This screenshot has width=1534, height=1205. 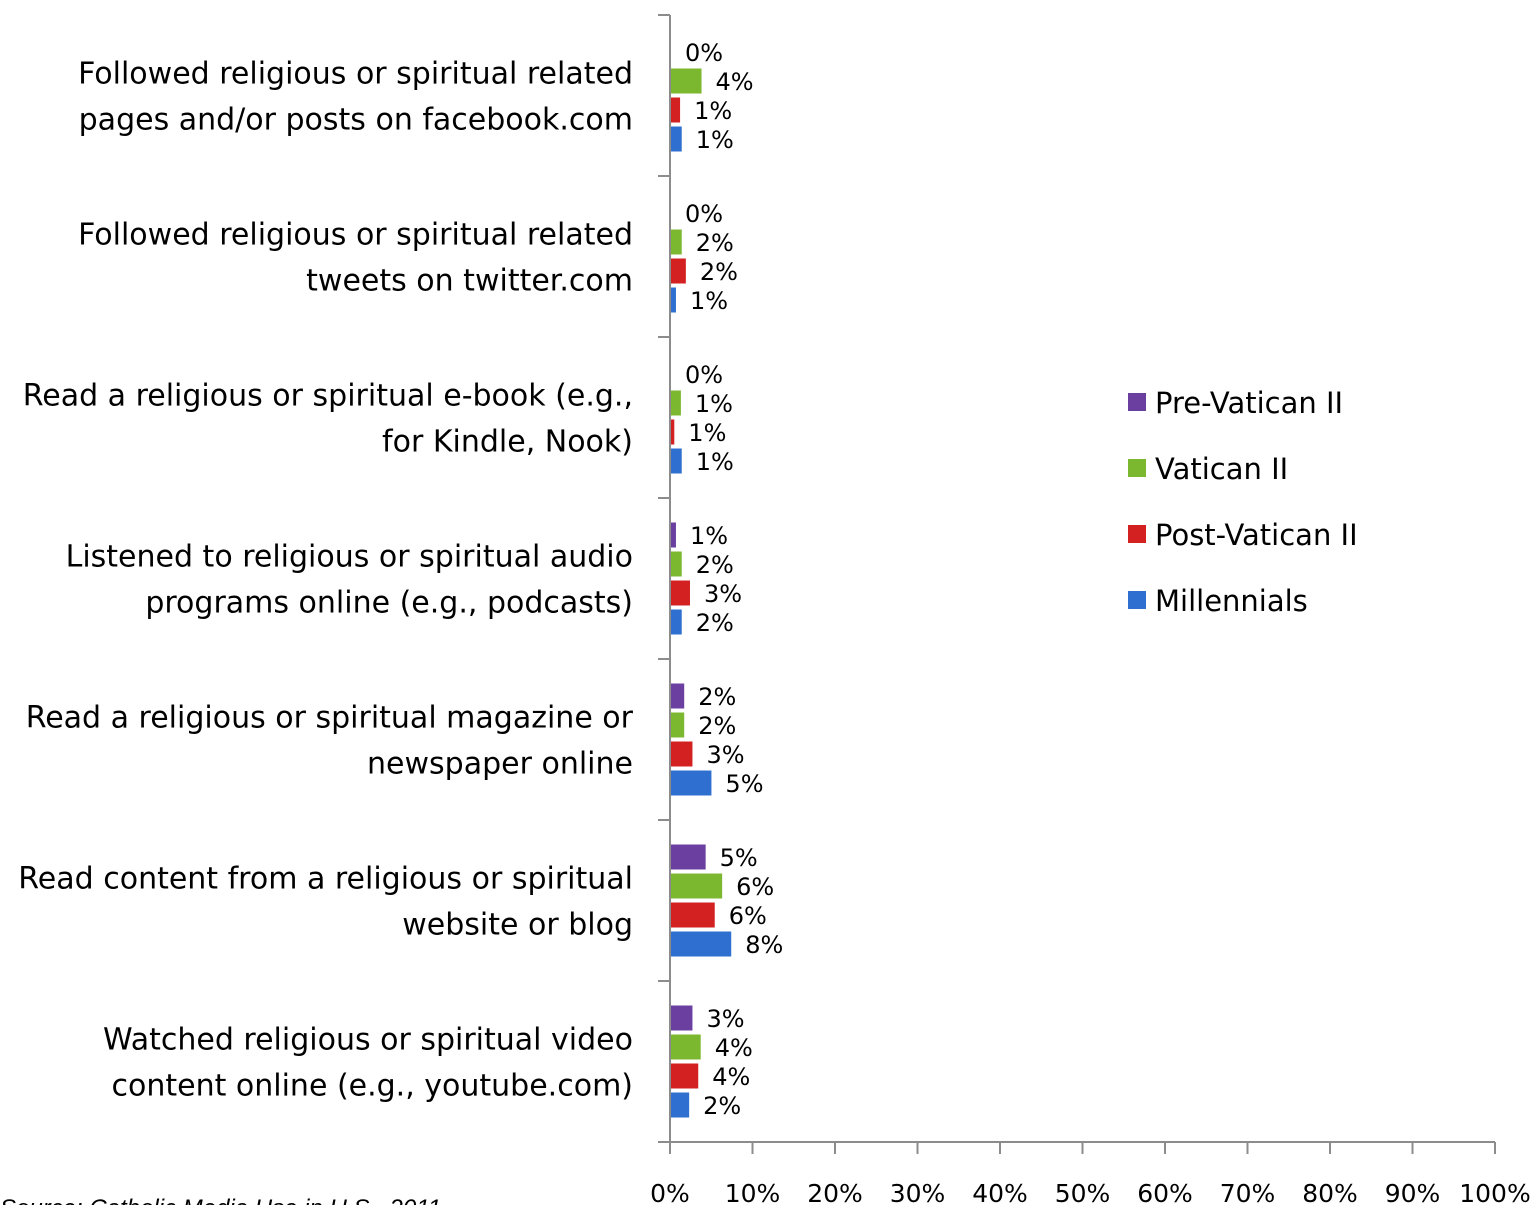 What do you see at coordinates (714, 404) in the screenshot?
I see `data-label-vatican-ii: 1%` at bounding box center [714, 404].